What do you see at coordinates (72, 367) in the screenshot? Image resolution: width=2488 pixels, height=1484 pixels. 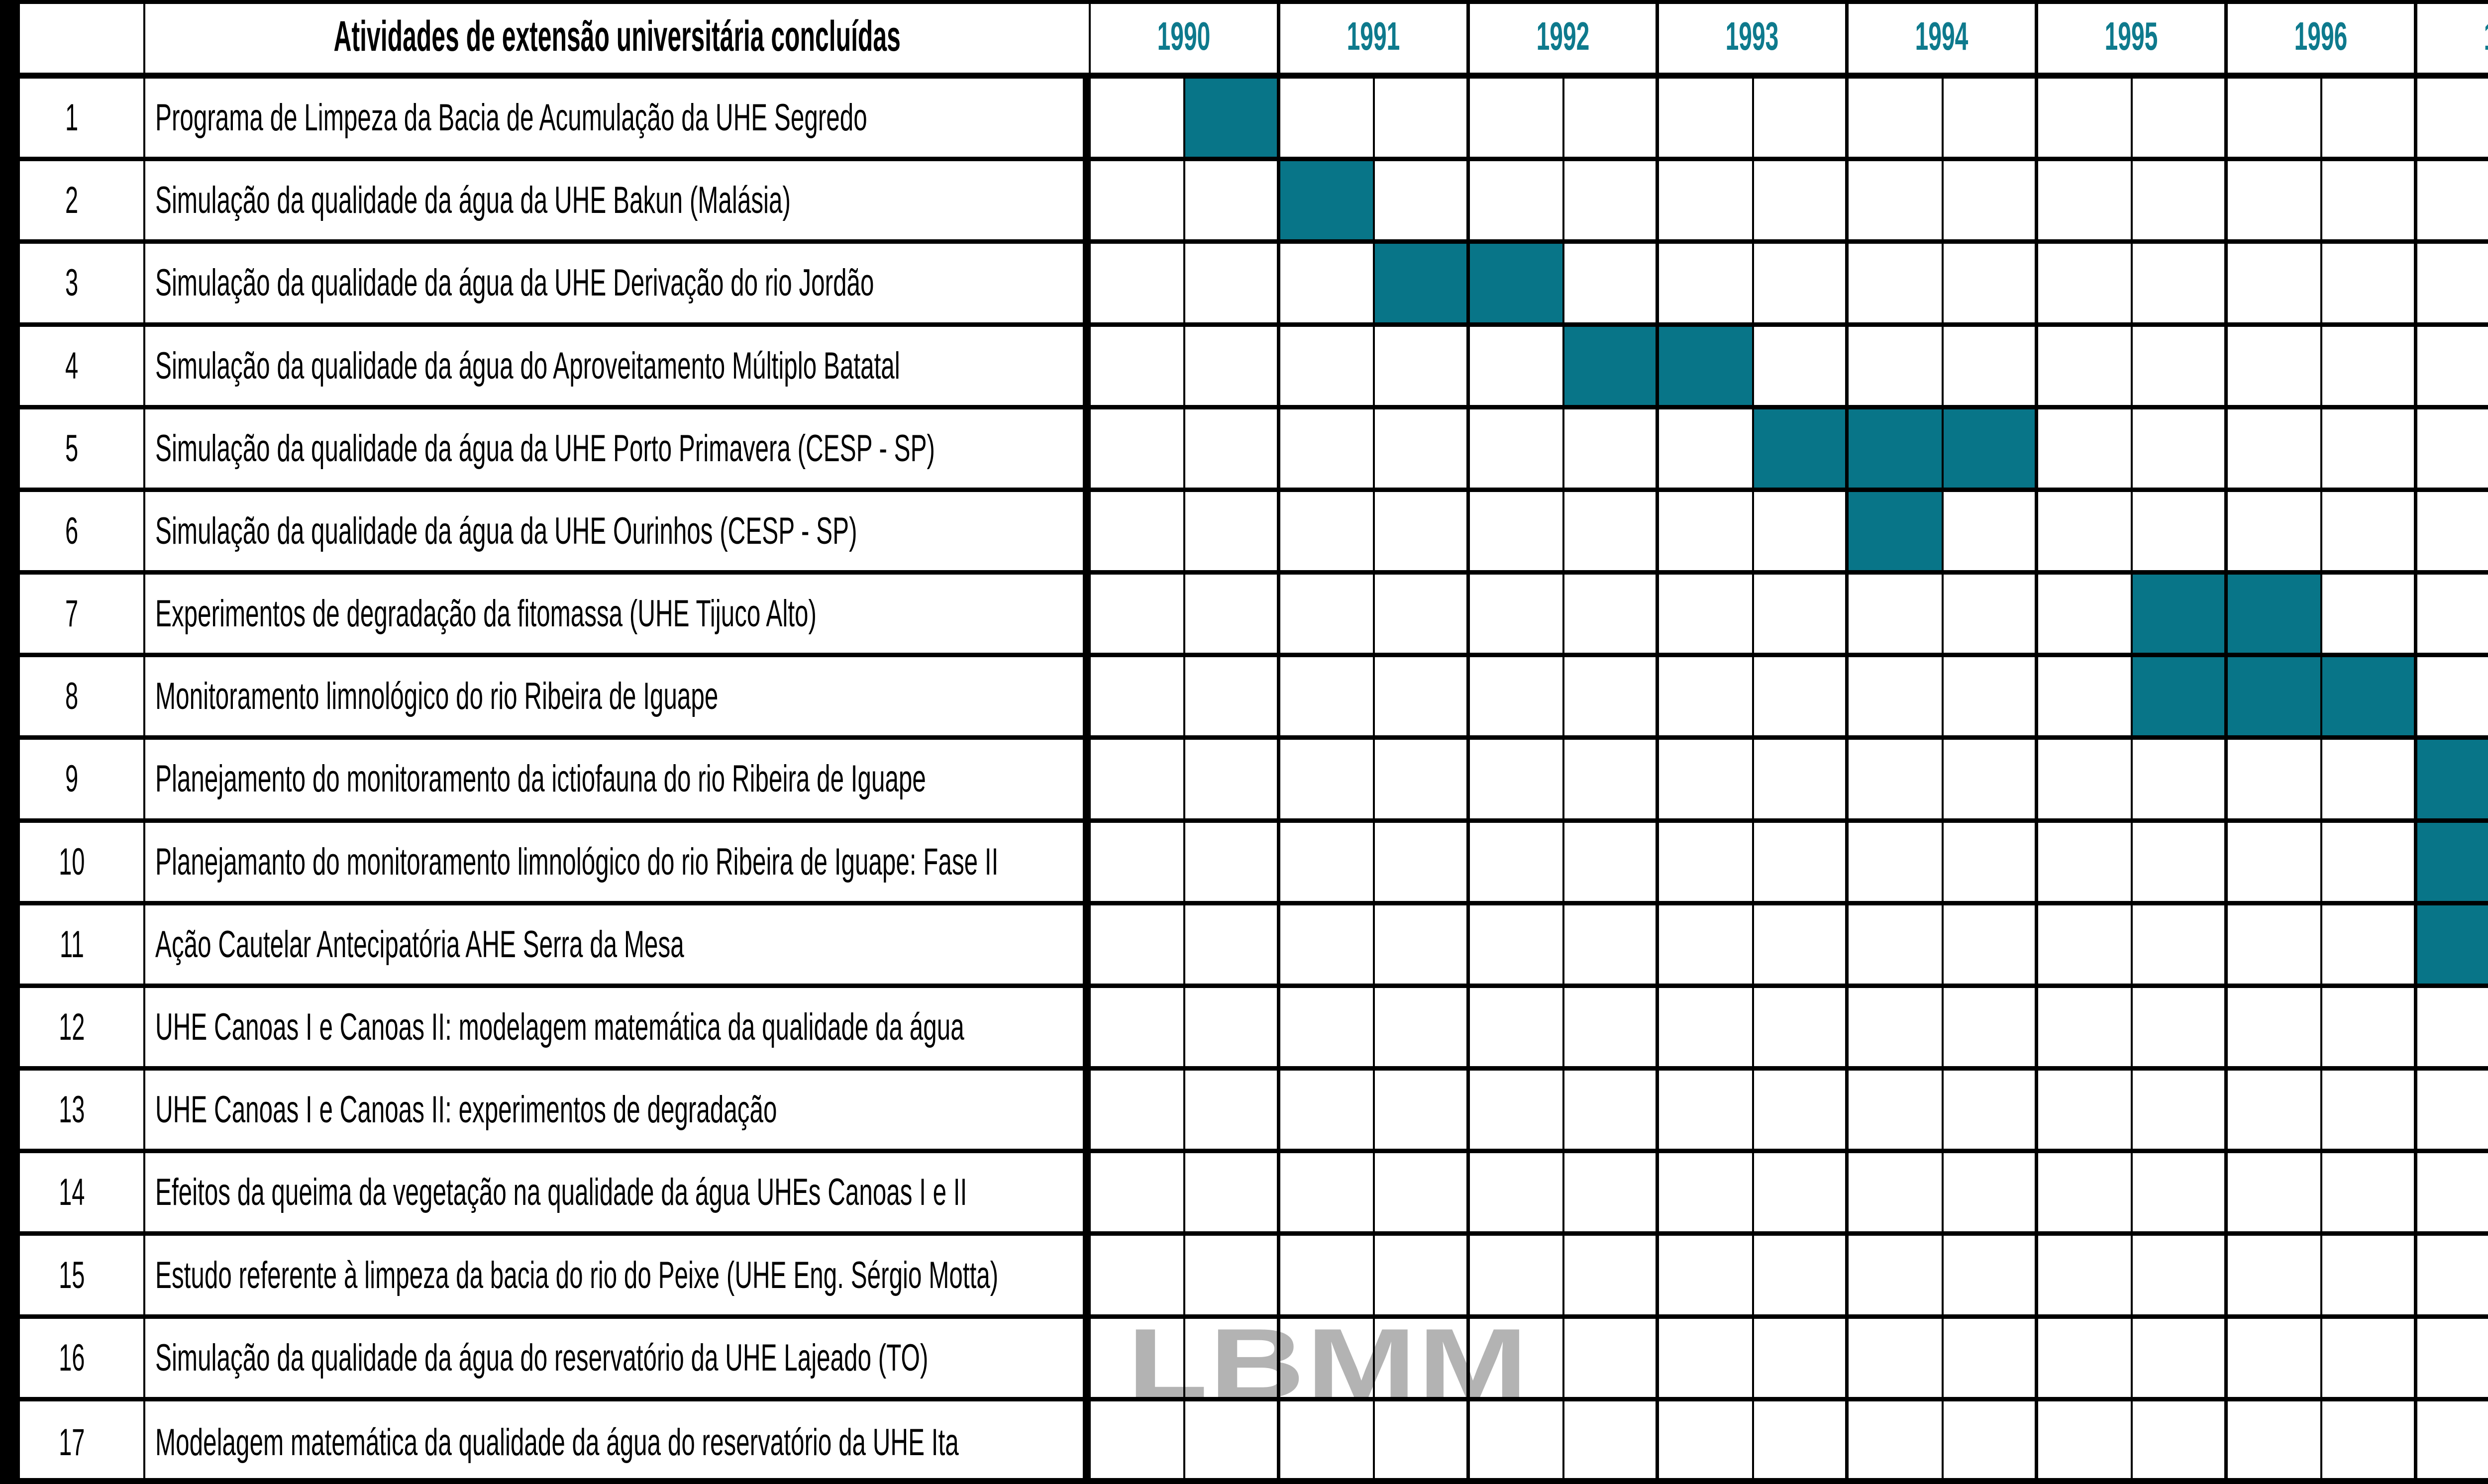 I see `row-number-cell: 4` at bounding box center [72, 367].